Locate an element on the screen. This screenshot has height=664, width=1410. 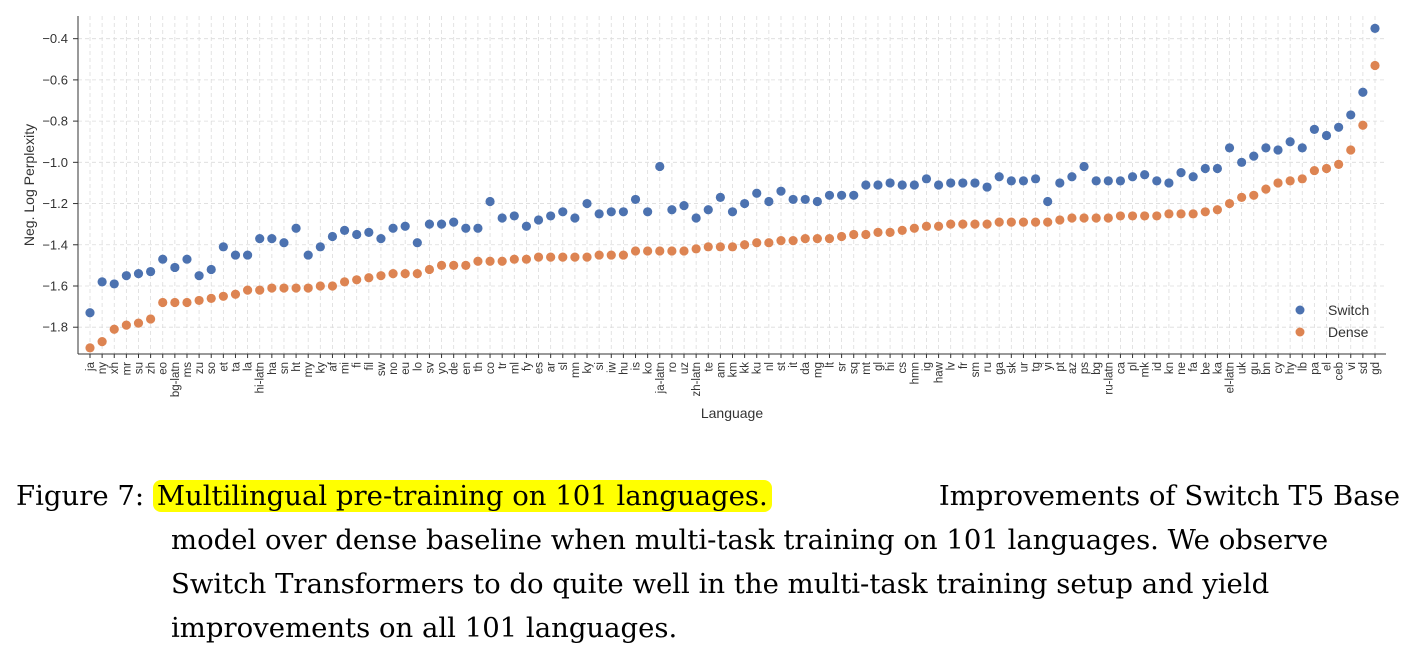
x-tick-label: sd is located at coordinates (1364, 368).